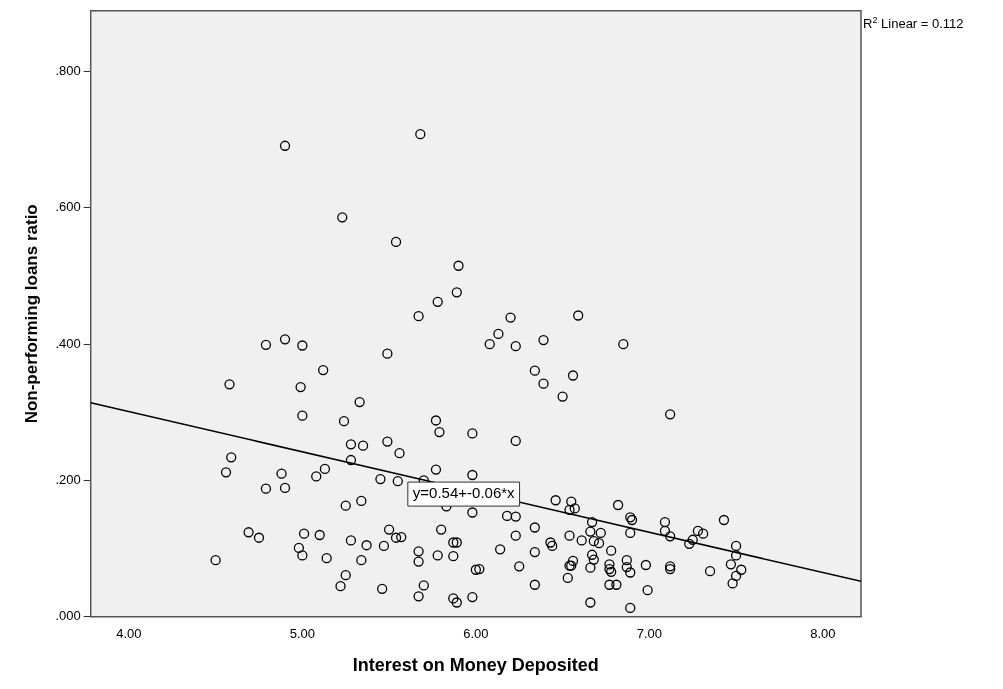 This screenshot has height=689, width=1003. I want to click on y-tick-label: .600, so click(68, 207).